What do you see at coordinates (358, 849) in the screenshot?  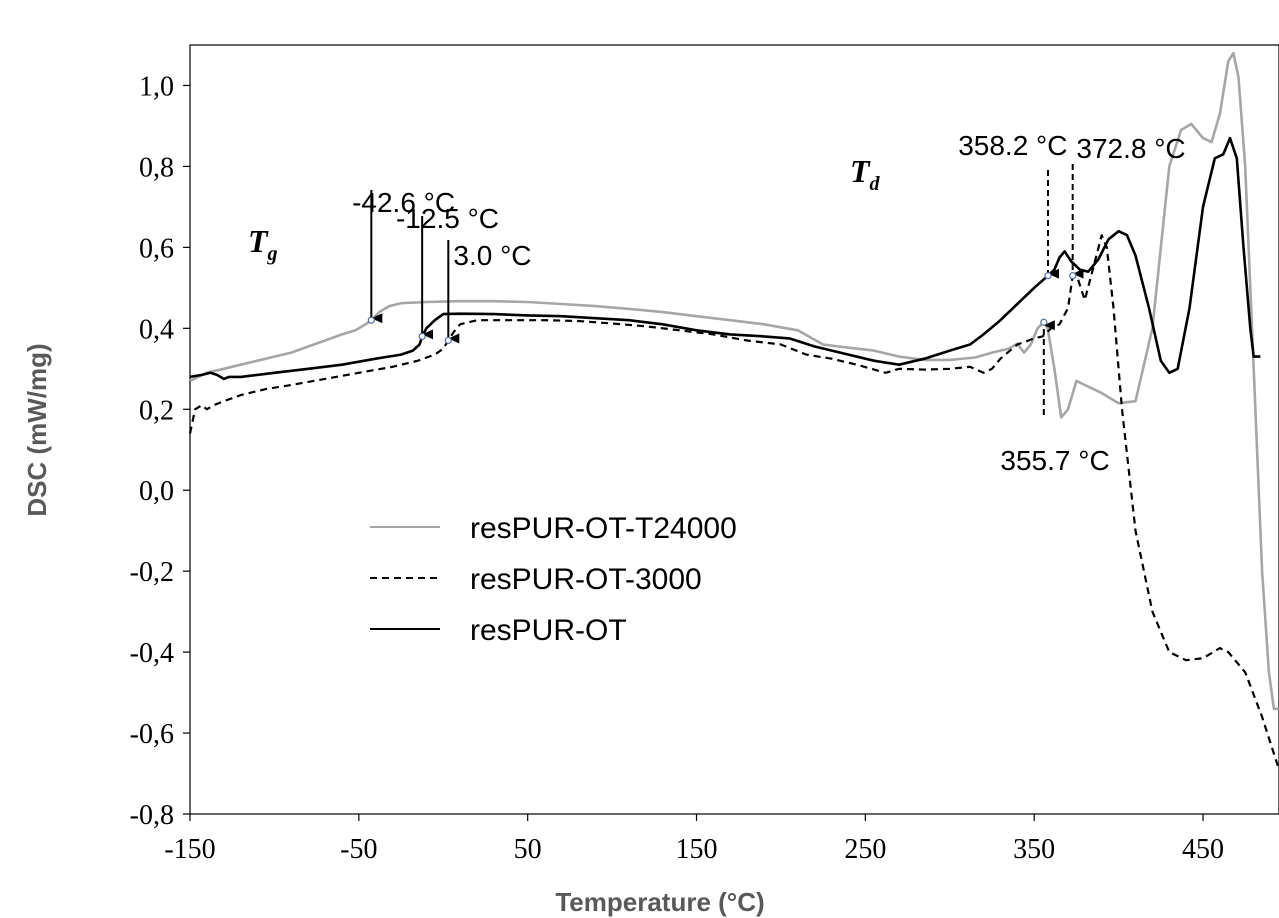 I see `x-tick-label: -50` at bounding box center [358, 849].